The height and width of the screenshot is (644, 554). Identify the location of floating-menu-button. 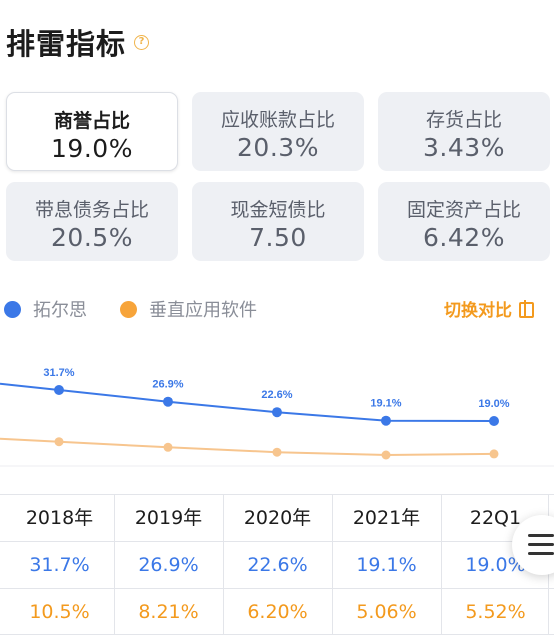
(533, 545).